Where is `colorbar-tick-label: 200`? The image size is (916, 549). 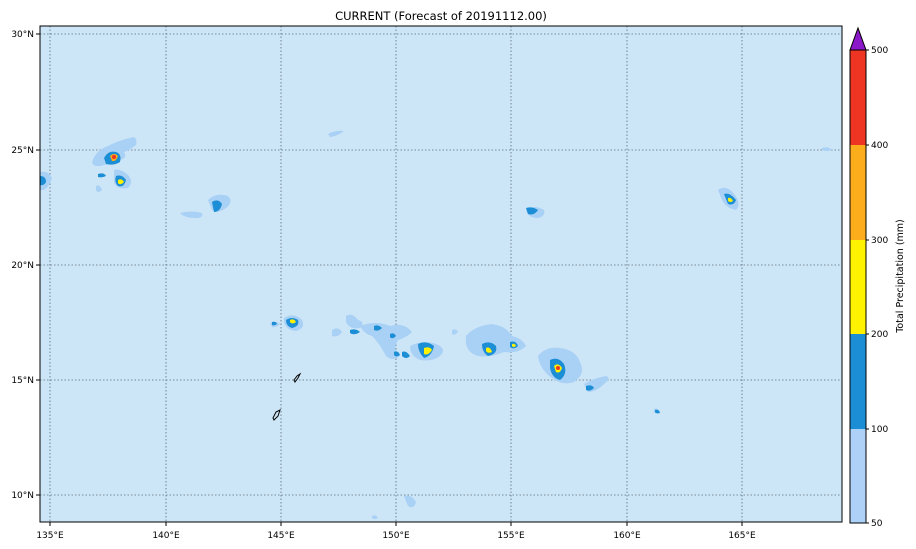 colorbar-tick-label: 200 is located at coordinates (879, 335).